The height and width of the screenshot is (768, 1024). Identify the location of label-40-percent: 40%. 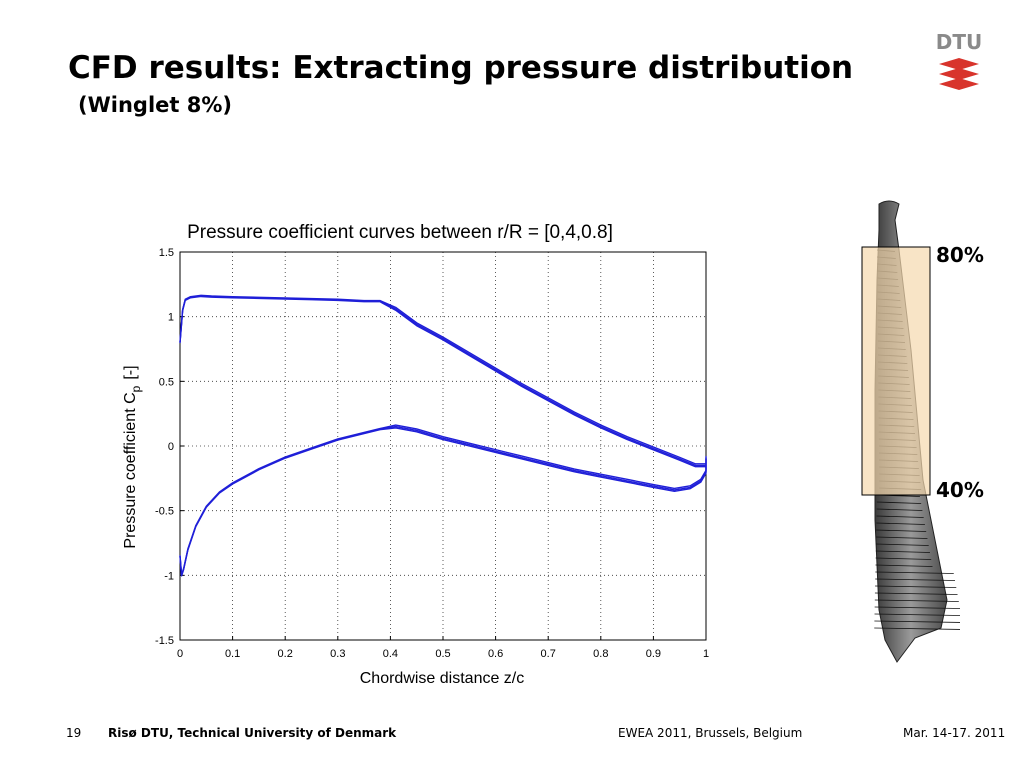
(960, 490).